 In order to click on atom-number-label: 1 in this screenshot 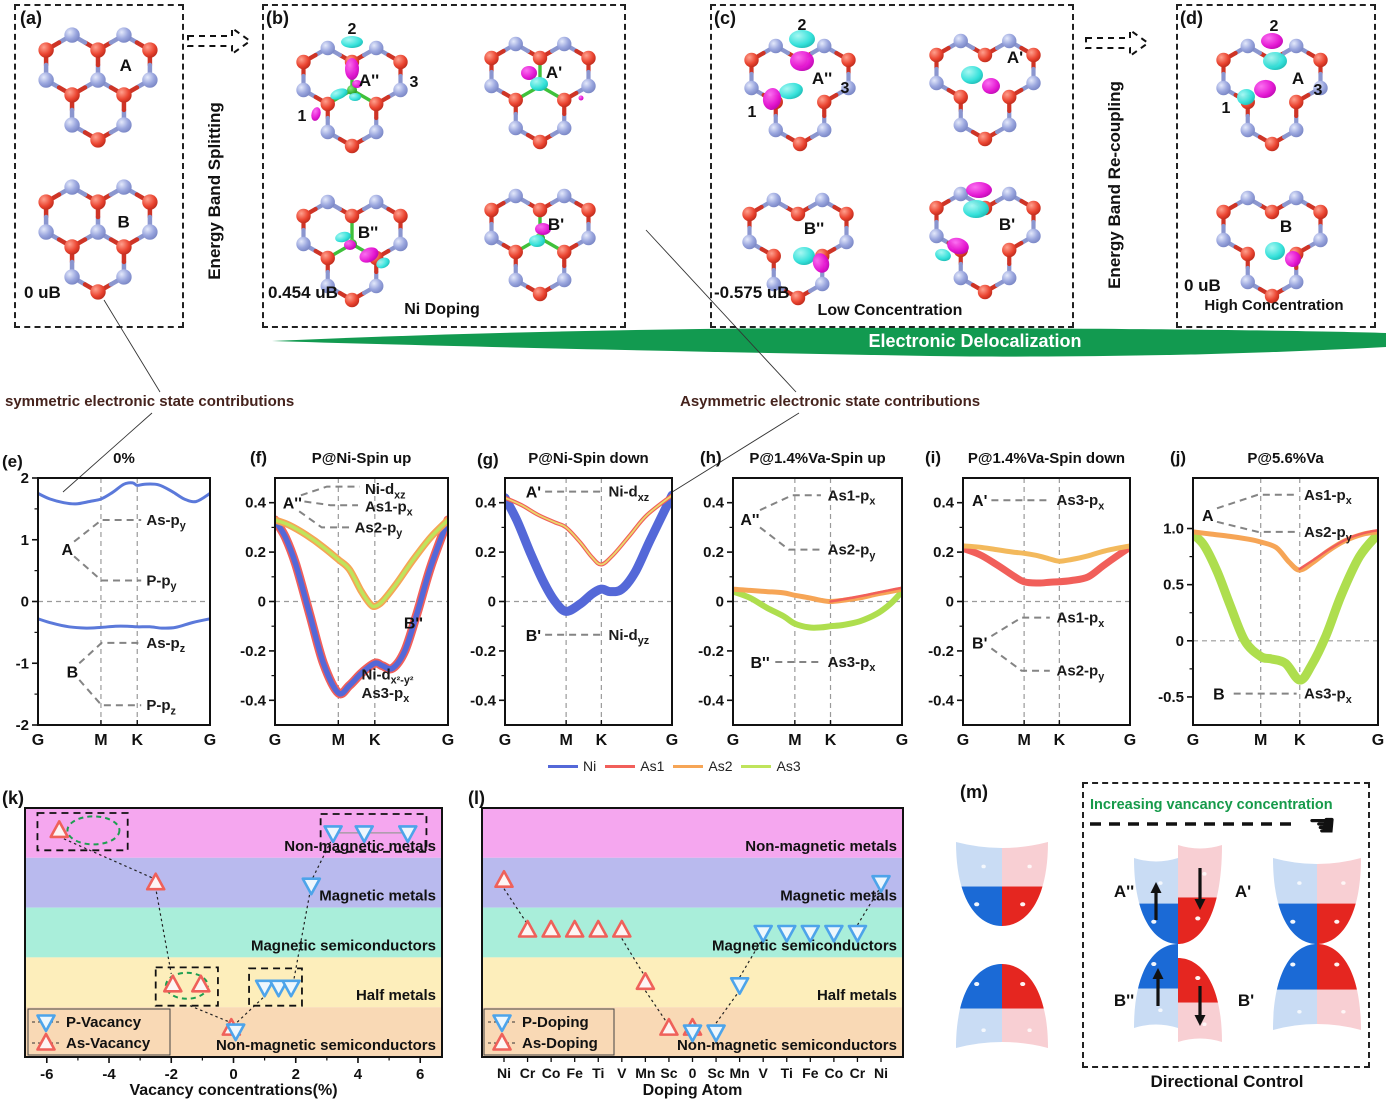, I will do `click(752, 112)`.